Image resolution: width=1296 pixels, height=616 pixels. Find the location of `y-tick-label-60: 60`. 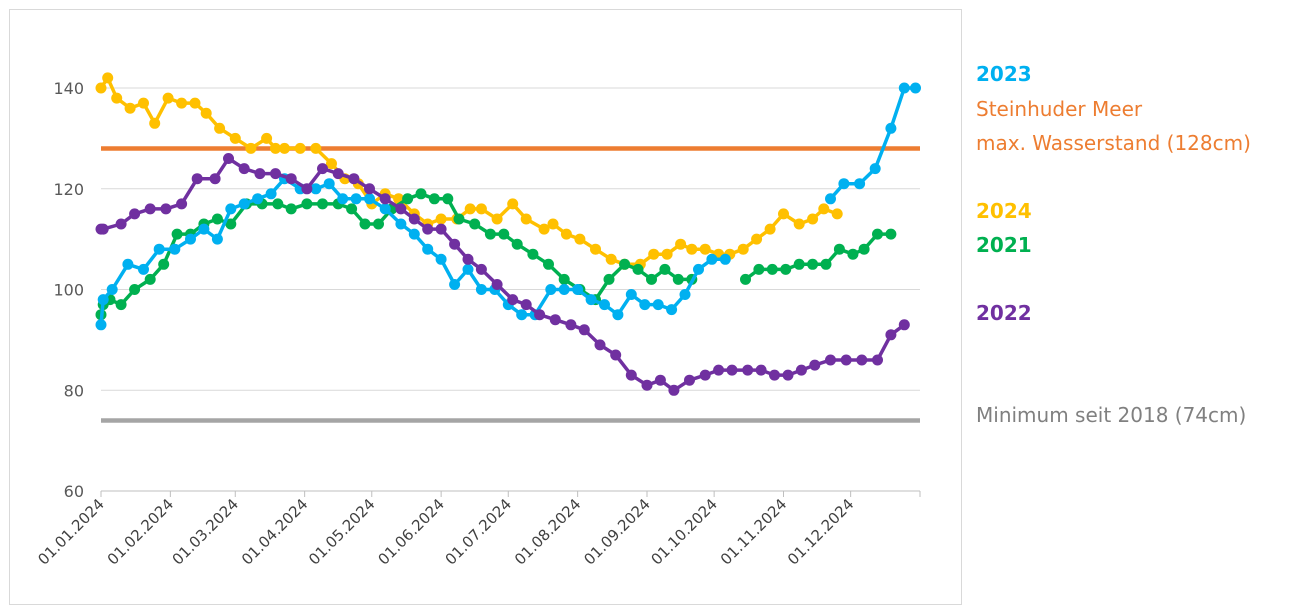

y-tick-label-60: 60 is located at coordinates (74, 491).